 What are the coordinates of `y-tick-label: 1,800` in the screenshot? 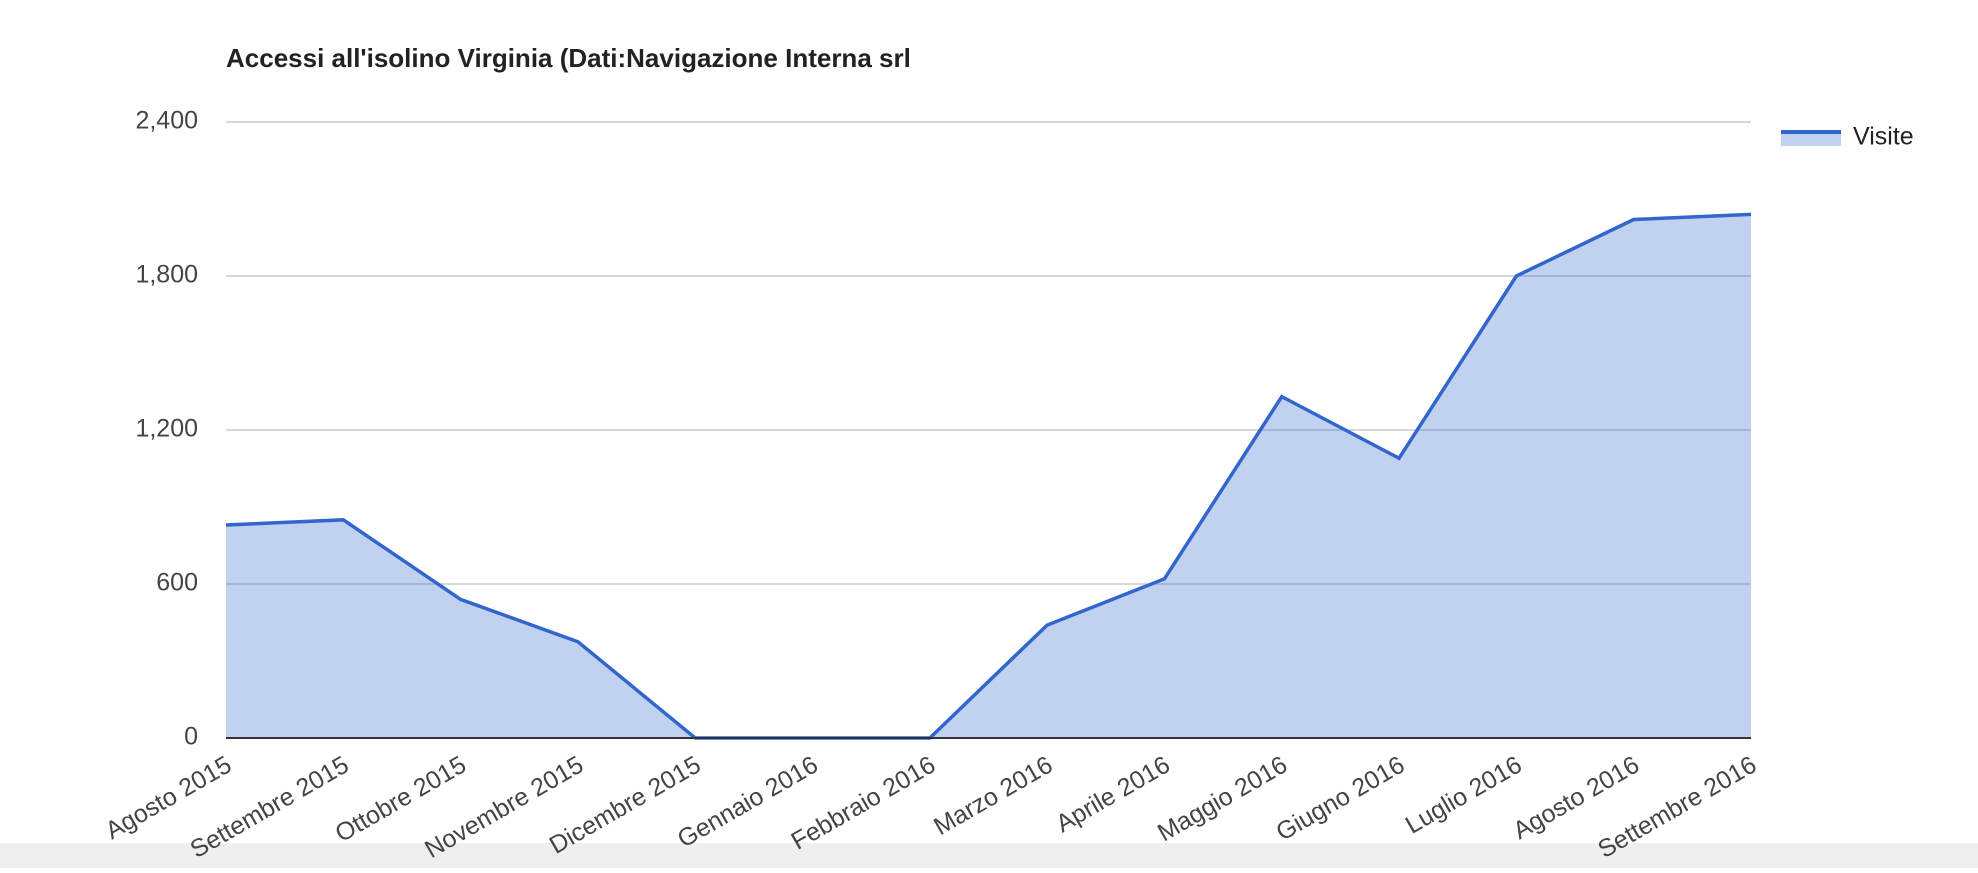 It's located at (166, 275).